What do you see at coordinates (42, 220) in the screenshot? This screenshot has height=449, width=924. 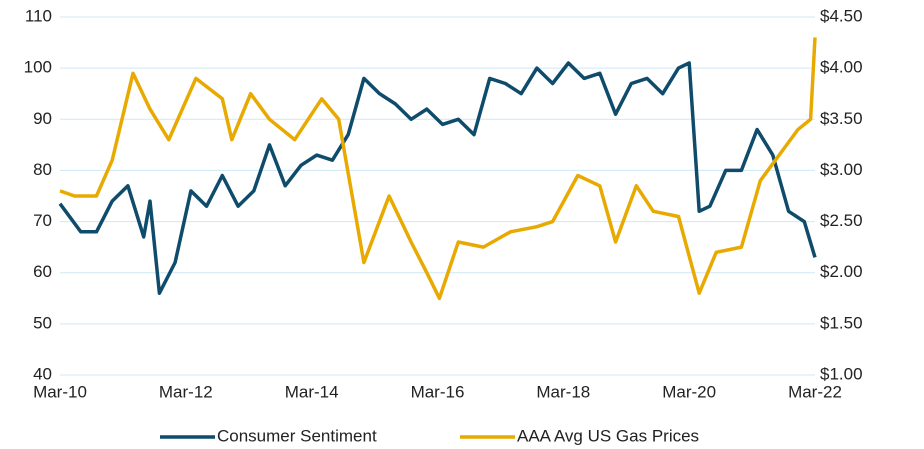 I see `y-tick-label: 70` at bounding box center [42, 220].